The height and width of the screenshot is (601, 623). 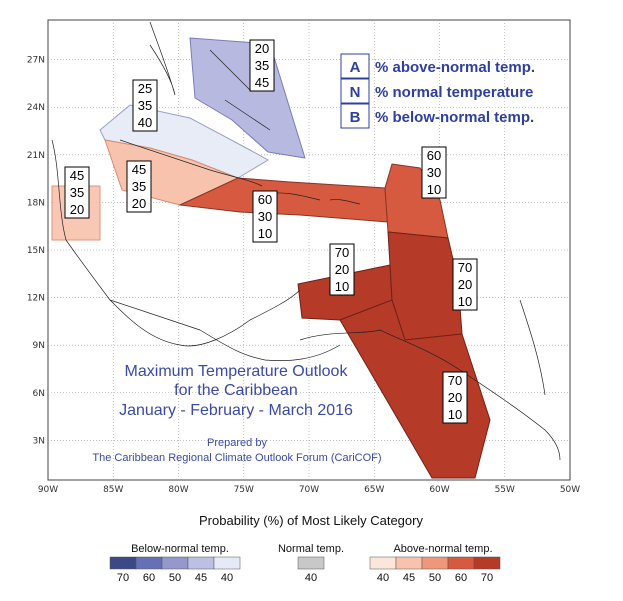 I want to click on region-guianas, so click(x=415, y=389).